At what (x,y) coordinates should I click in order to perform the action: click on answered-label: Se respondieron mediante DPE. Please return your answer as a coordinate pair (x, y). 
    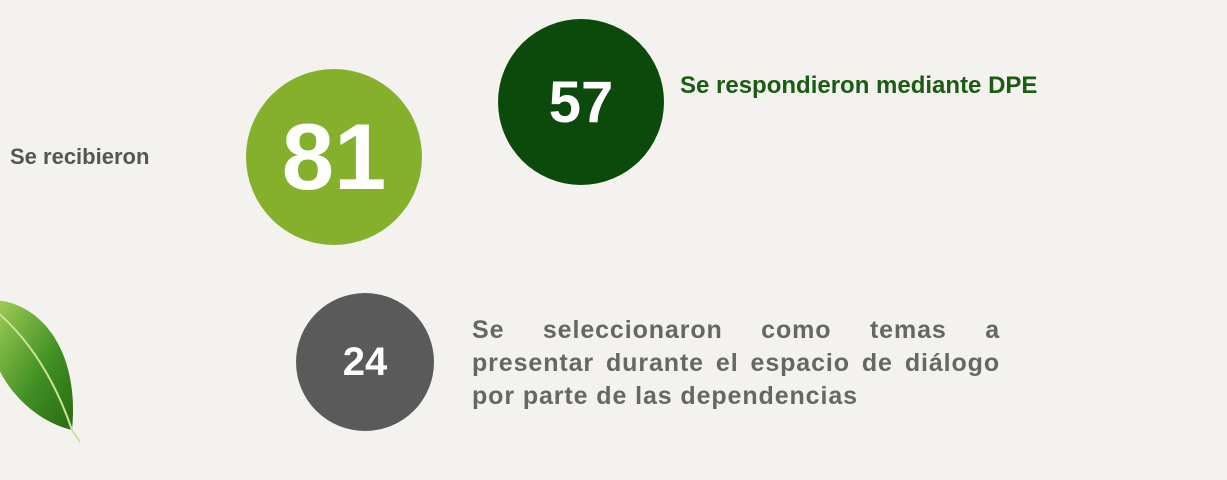
    Looking at the image, I should click on (859, 85).